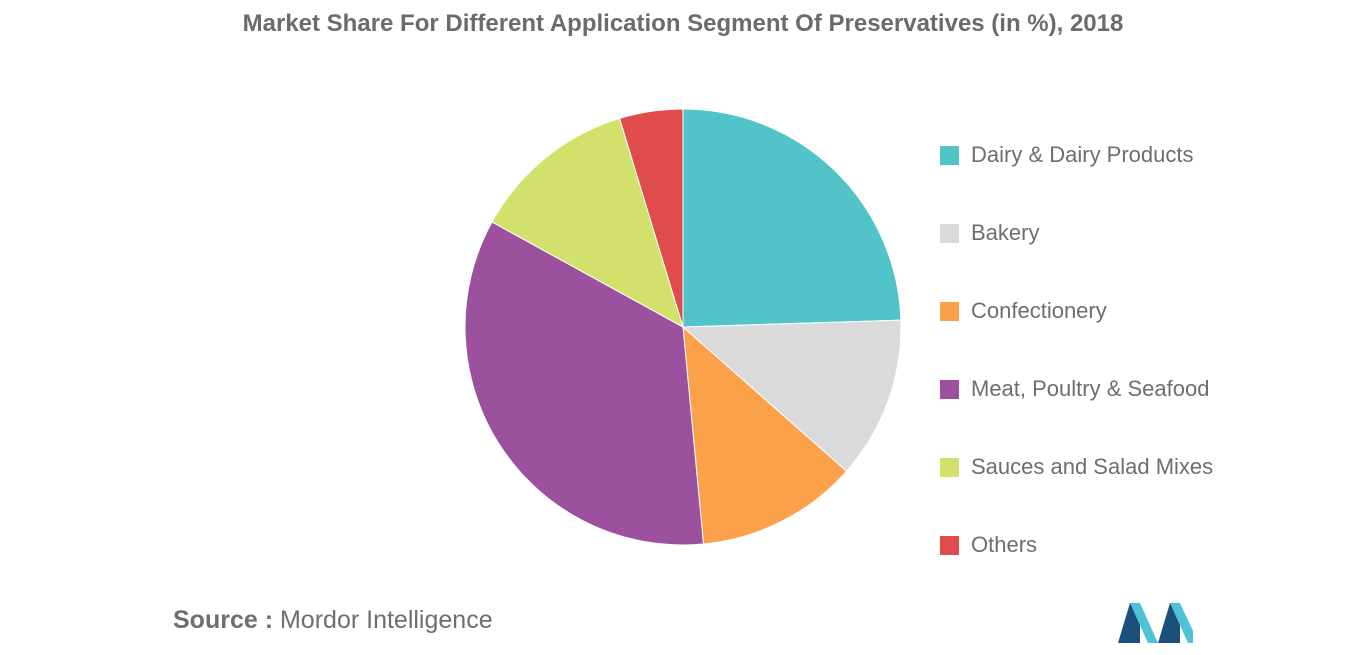 Image resolution: width=1366 pixels, height=655 pixels. I want to click on mordor-intelligence-logo, so click(1155, 623).